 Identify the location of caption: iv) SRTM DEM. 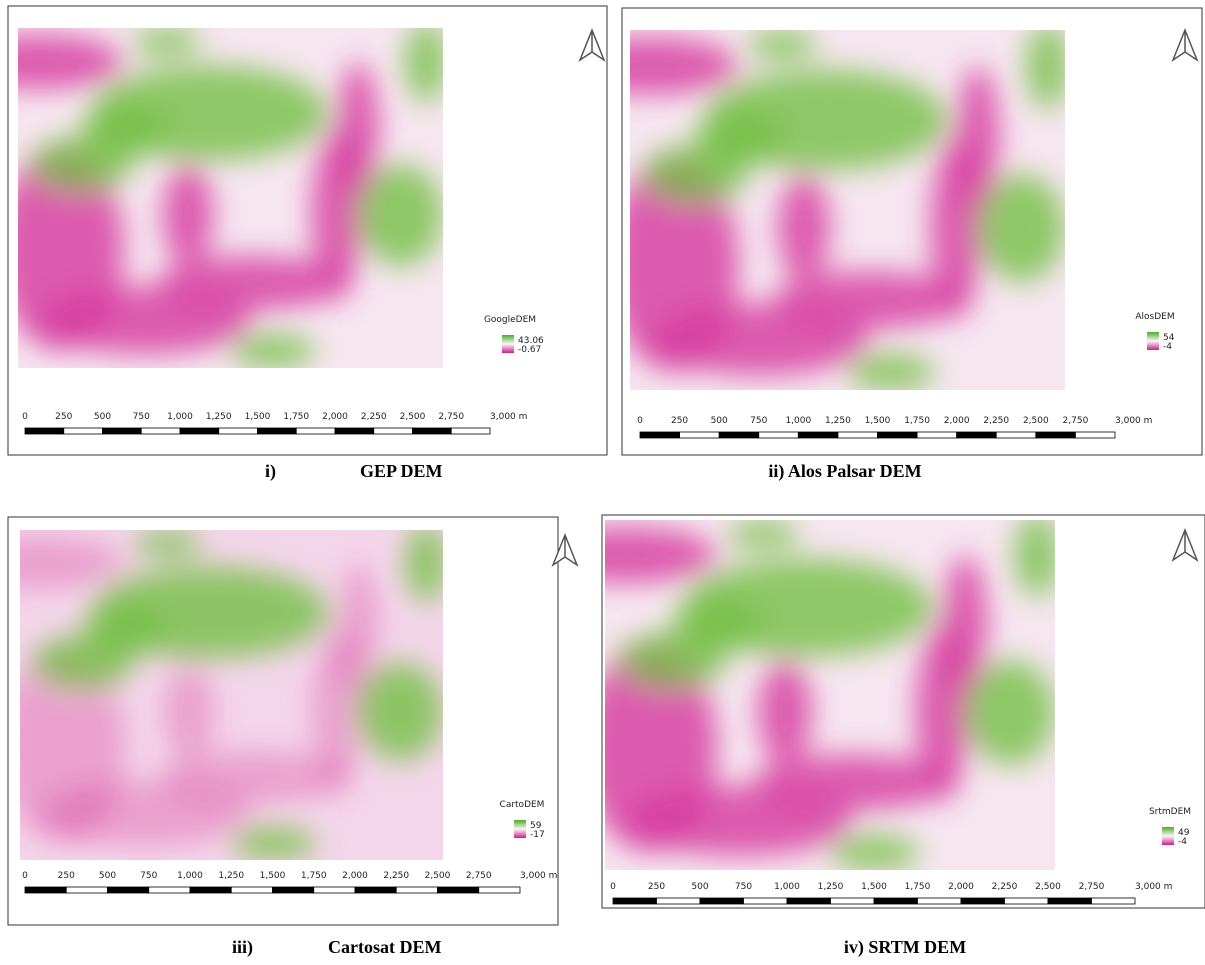
(905, 947).